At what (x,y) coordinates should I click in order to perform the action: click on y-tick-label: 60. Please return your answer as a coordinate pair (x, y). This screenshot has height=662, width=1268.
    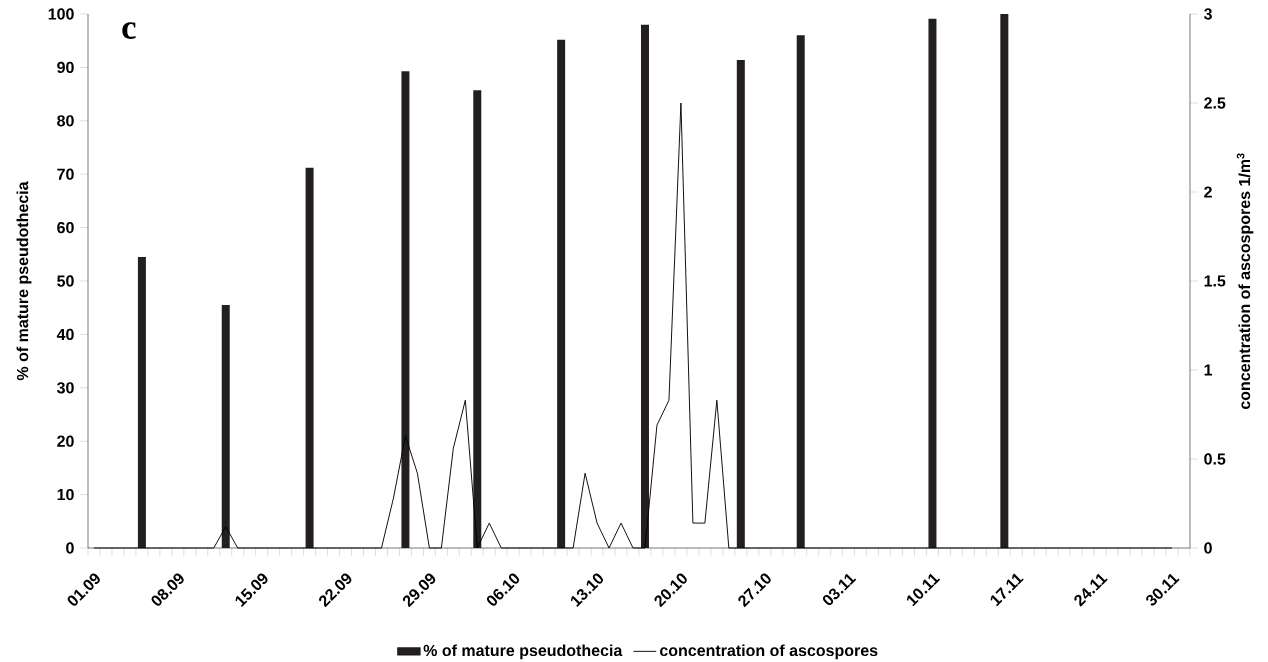
    Looking at the image, I should click on (65, 227).